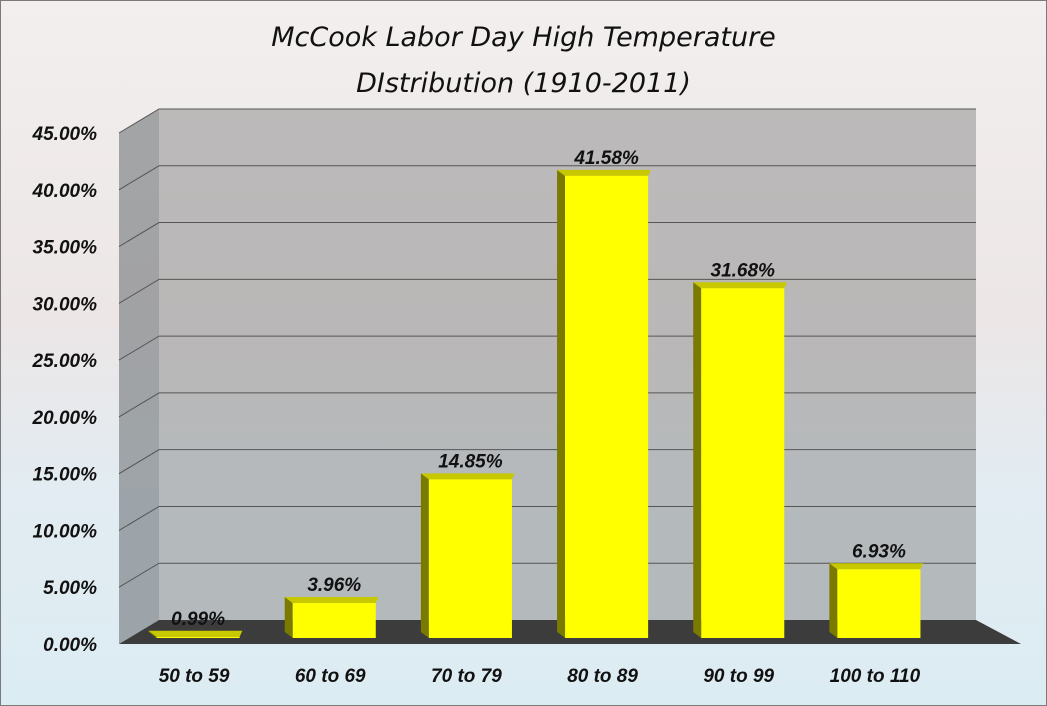 The width and height of the screenshot is (1047, 706). I want to click on y-tick-label: 15.00%, so click(65, 475).